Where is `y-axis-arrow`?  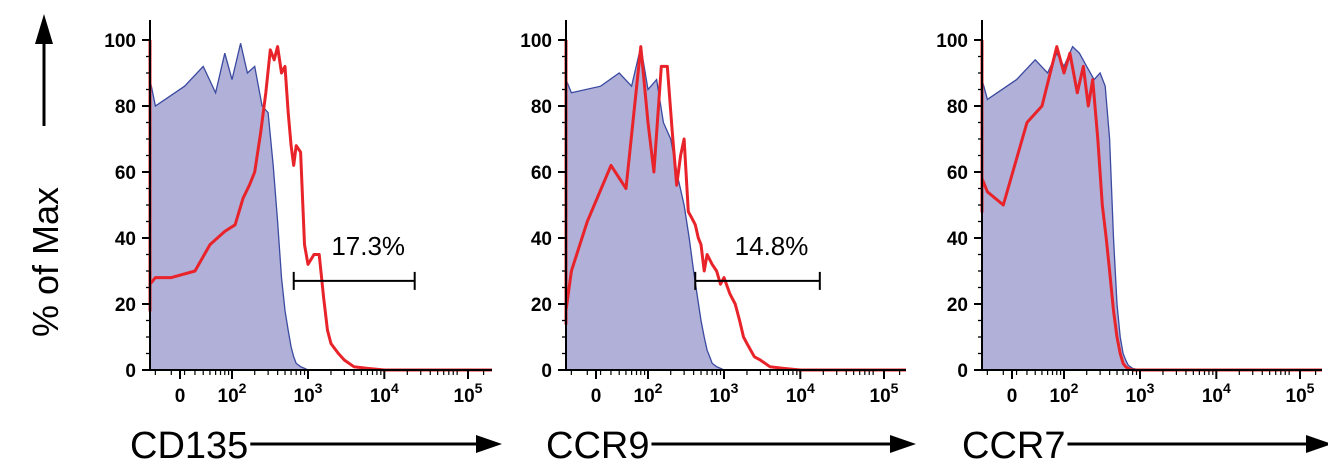
y-axis-arrow is located at coordinates (44, 70).